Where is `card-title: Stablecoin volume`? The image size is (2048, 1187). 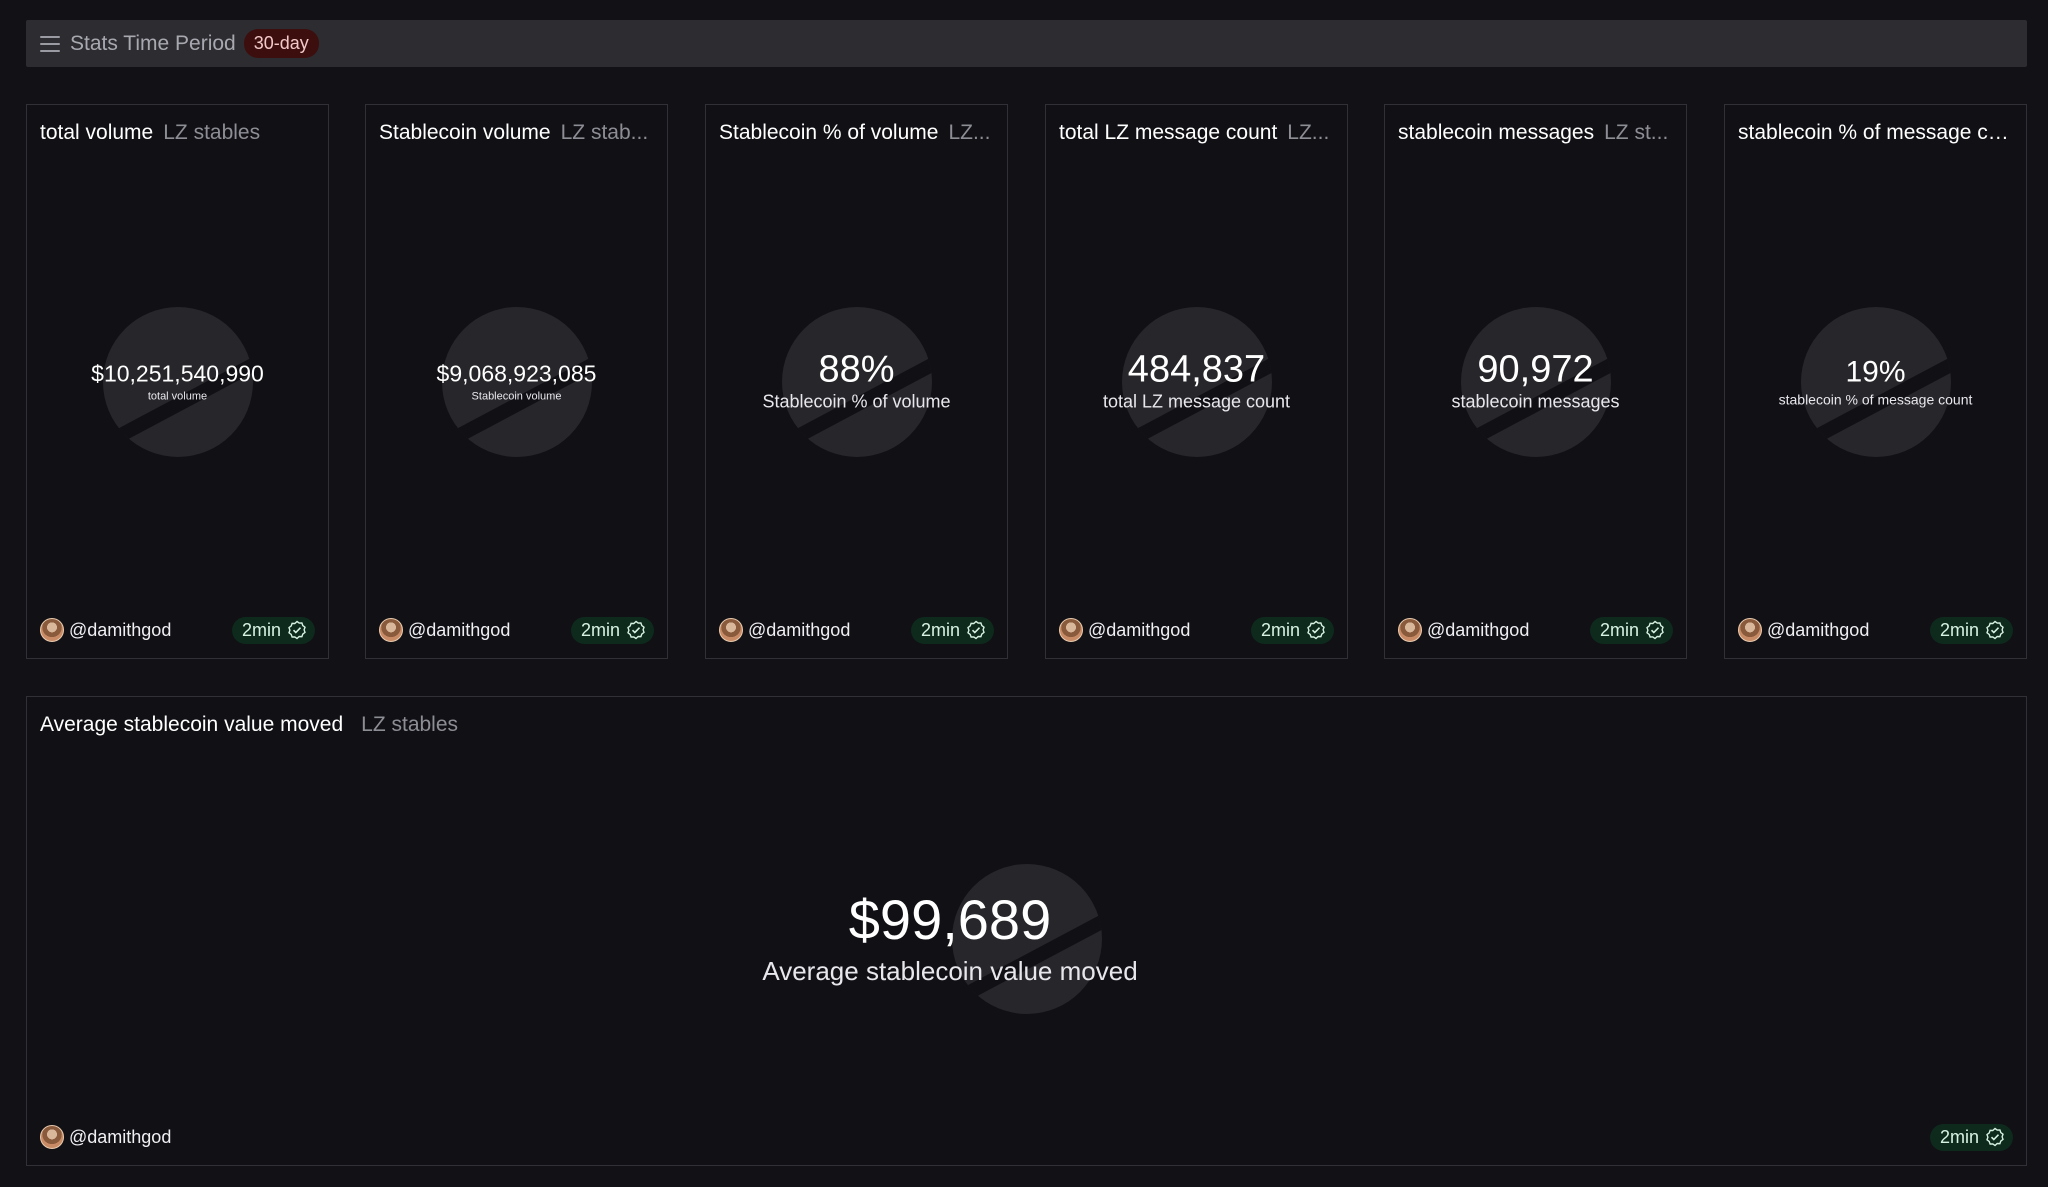
card-title: Stablecoin volume is located at coordinates (465, 132).